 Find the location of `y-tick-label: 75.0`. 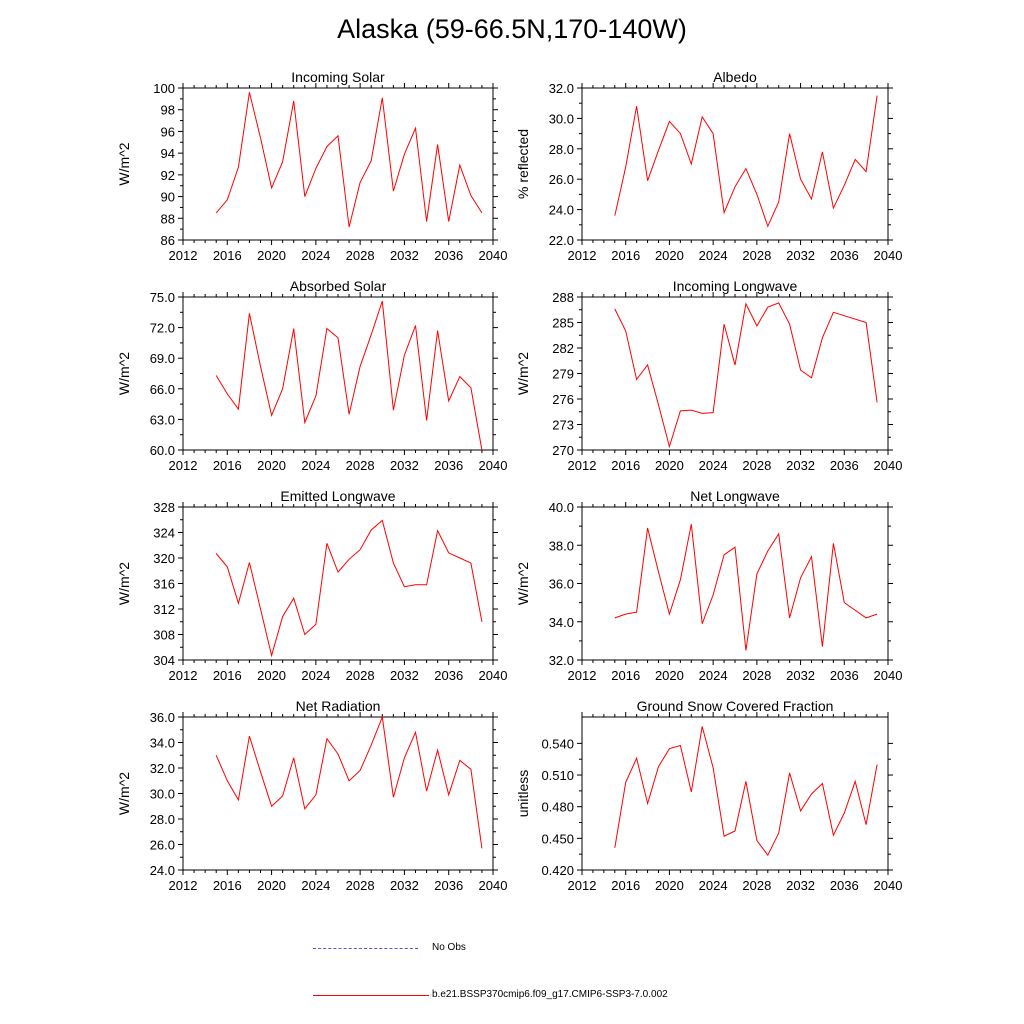

y-tick-label: 75.0 is located at coordinates (162, 297).